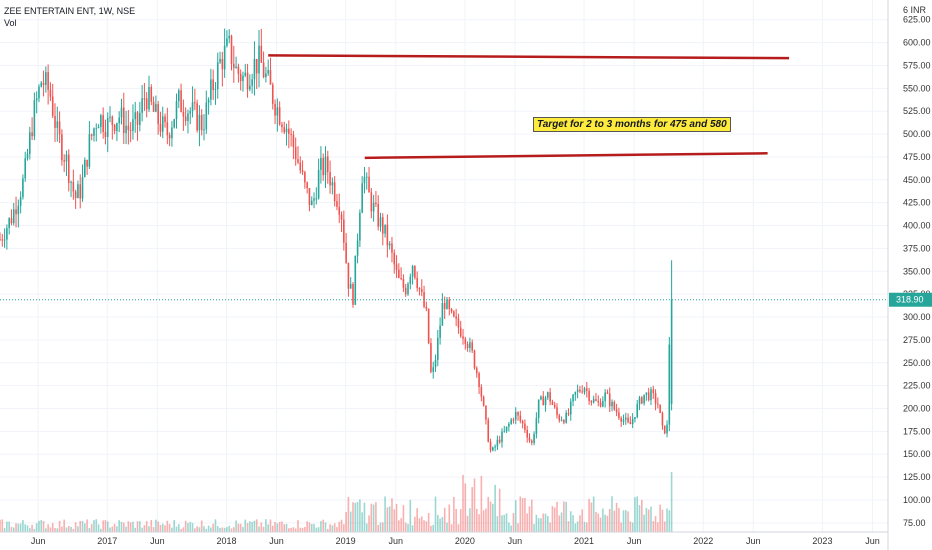 This screenshot has height=550, width=932. I want to click on target-annotation: Target for 2 to 3 months for 475 and 580, so click(632, 124).